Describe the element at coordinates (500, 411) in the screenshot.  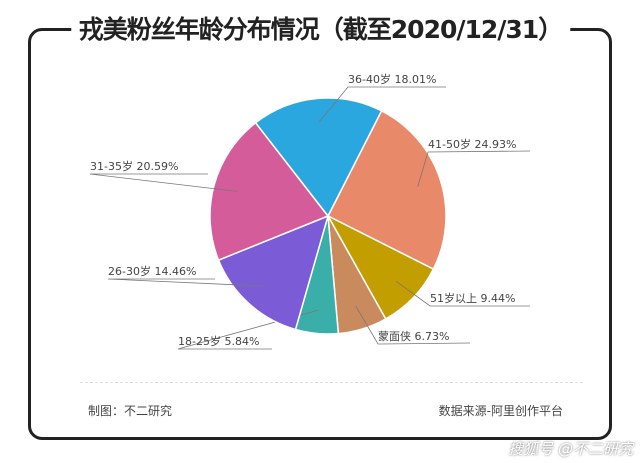
I see `footer-source: 数据来源-阿里创作平台` at that location.